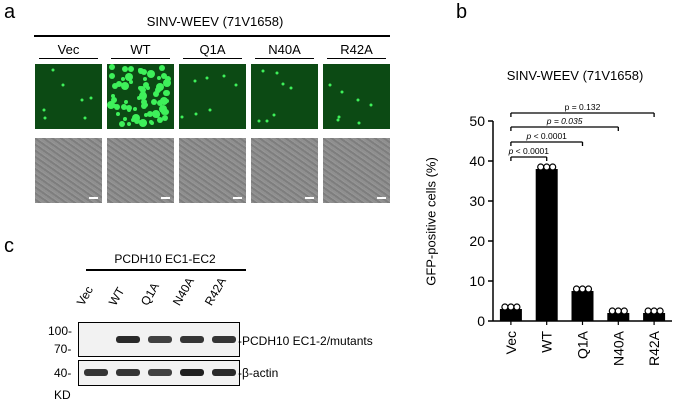  Describe the element at coordinates (510, 315) in the screenshot. I see `bar-vec` at that location.